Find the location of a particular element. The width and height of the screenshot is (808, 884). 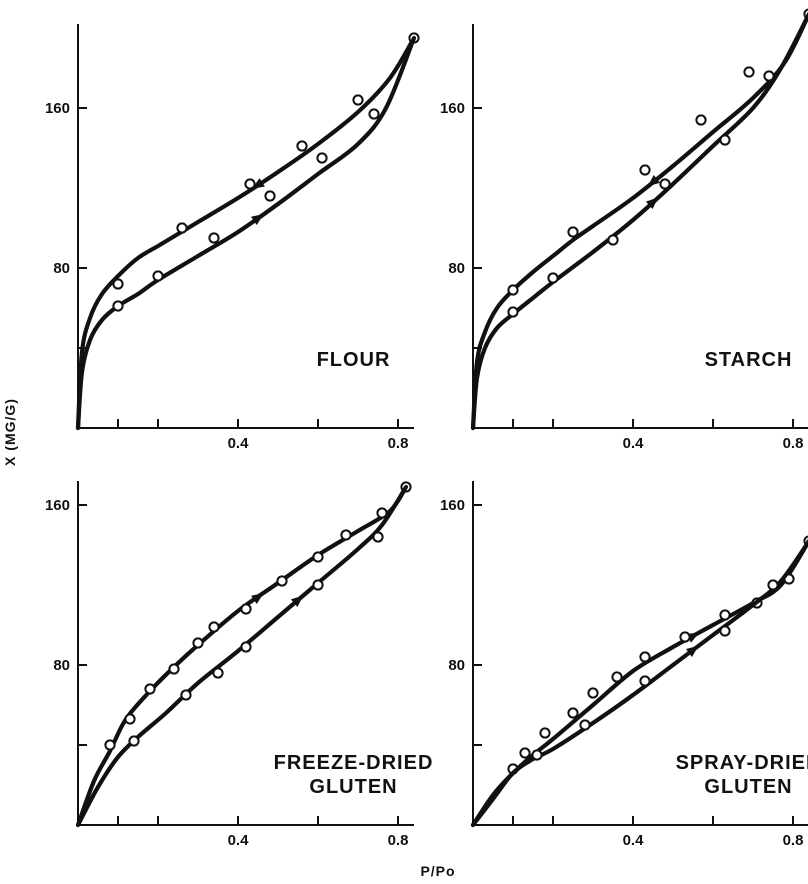

y-axis-title: X (MG/G) is located at coordinates (10, 432).